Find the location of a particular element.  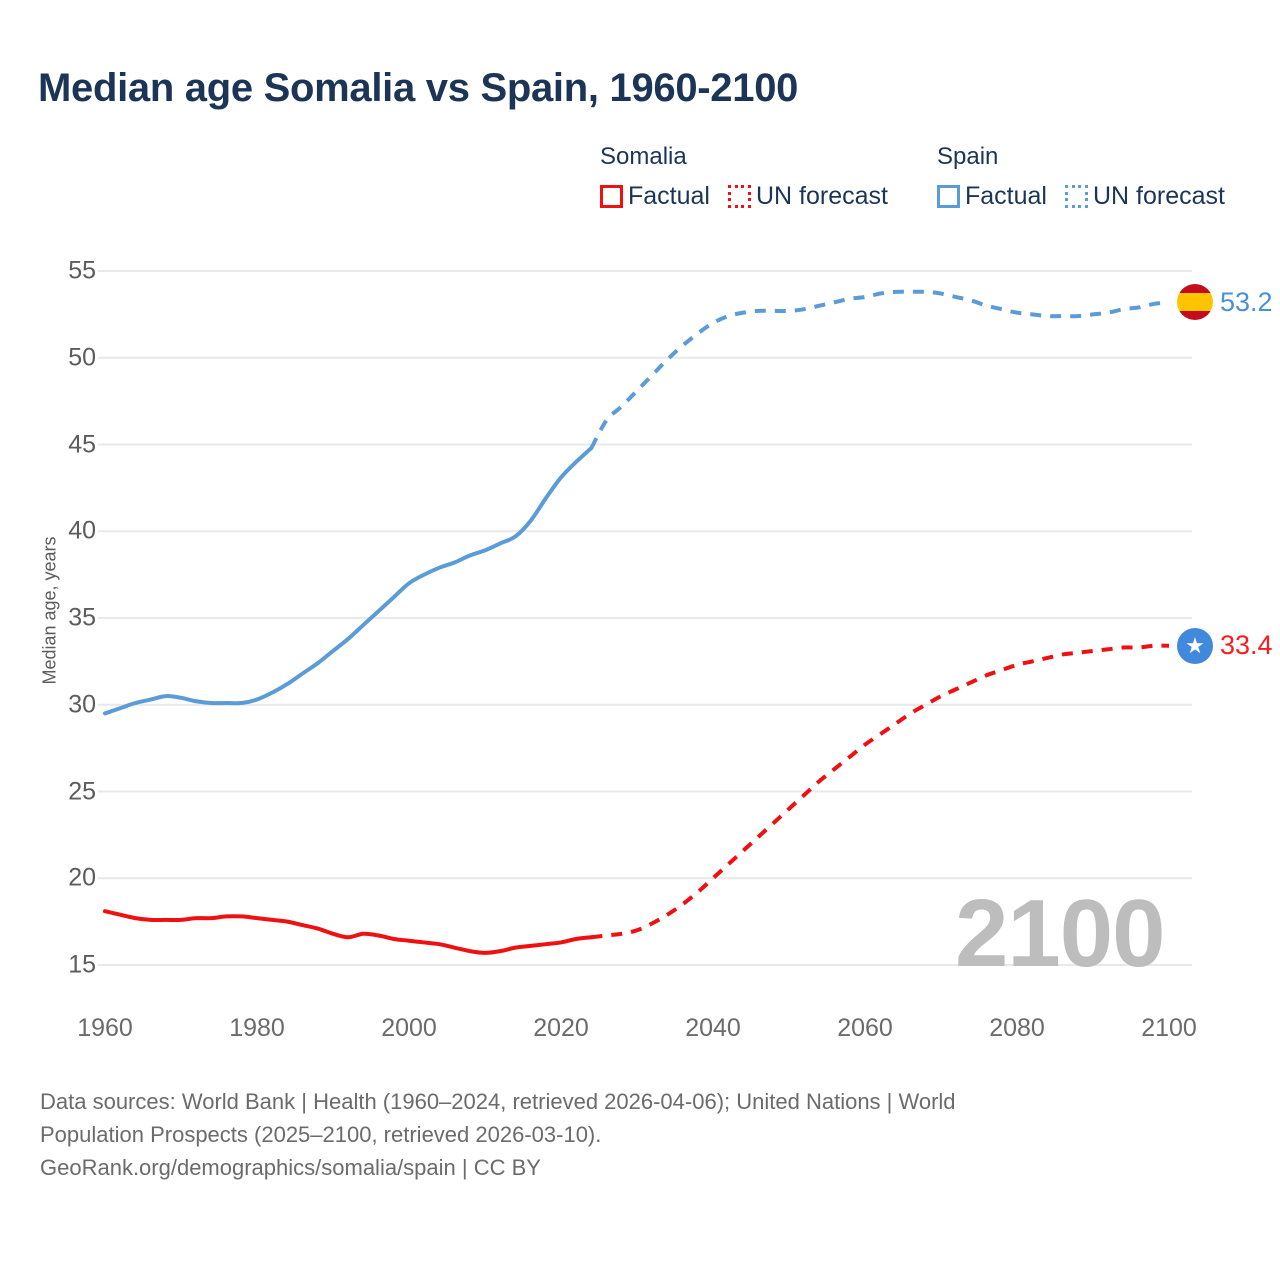

series-line-forecast-spain is located at coordinates (879, 369).